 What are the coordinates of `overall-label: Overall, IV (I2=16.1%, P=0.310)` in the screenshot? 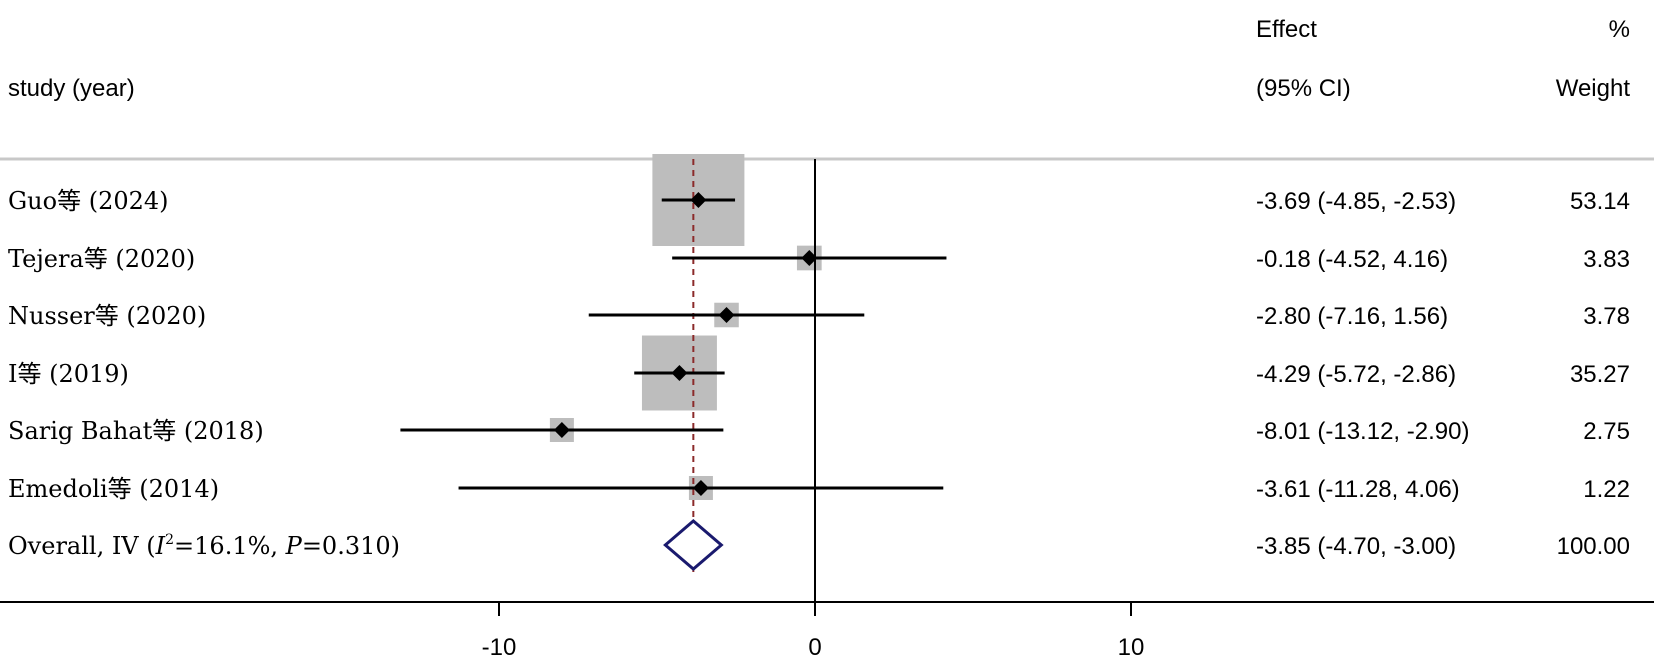 It's located at (204, 546).